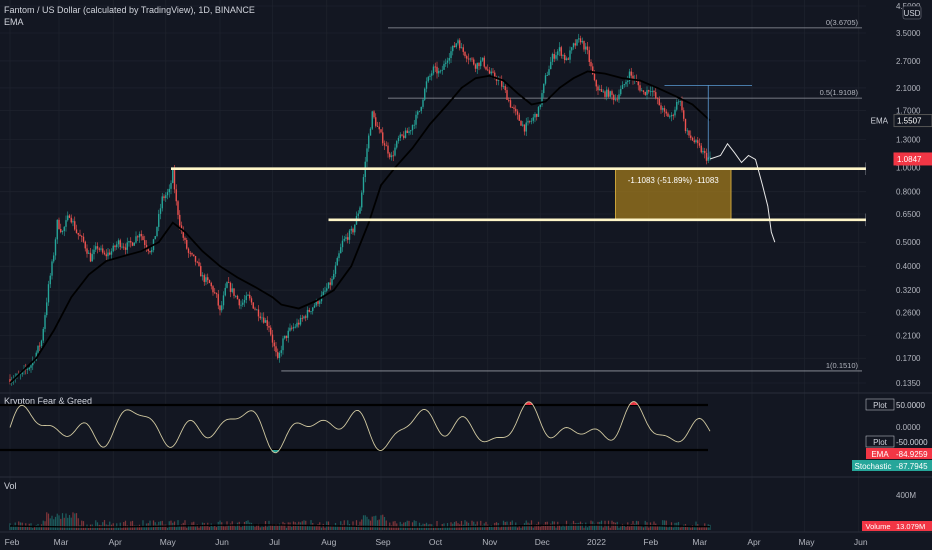 The image size is (932, 550). Describe the element at coordinates (906, 495) in the screenshot. I see `volume-axis-value: 400M` at that location.